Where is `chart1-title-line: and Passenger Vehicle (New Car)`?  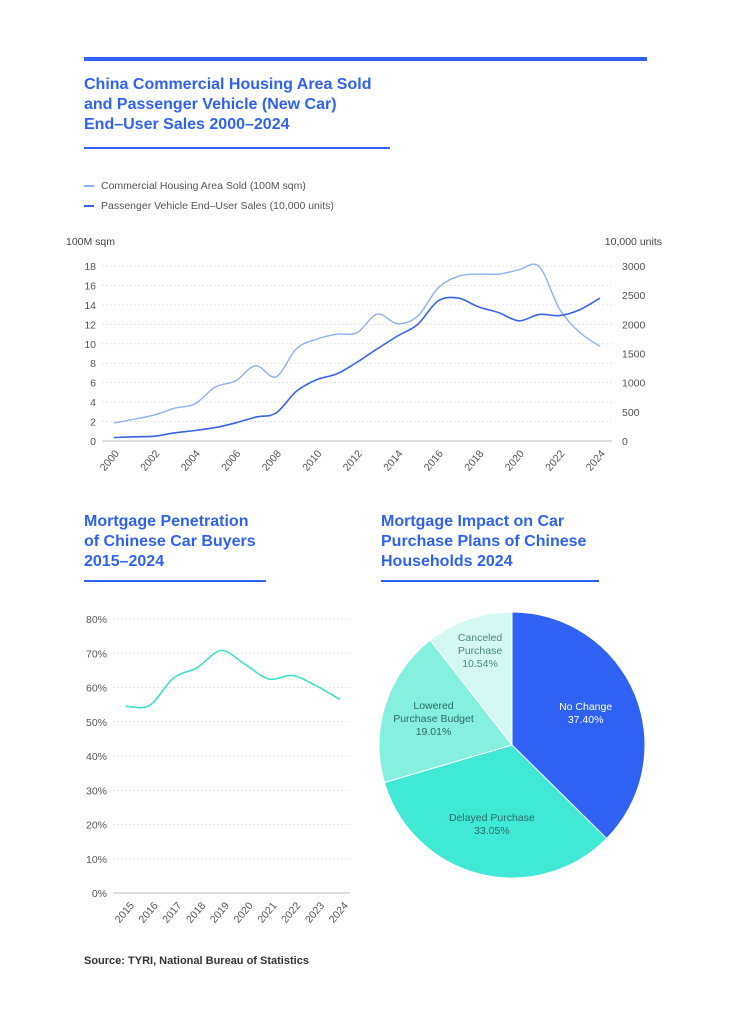 chart1-title-line: and Passenger Vehicle (New Car) is located at coordinates (210, 104).